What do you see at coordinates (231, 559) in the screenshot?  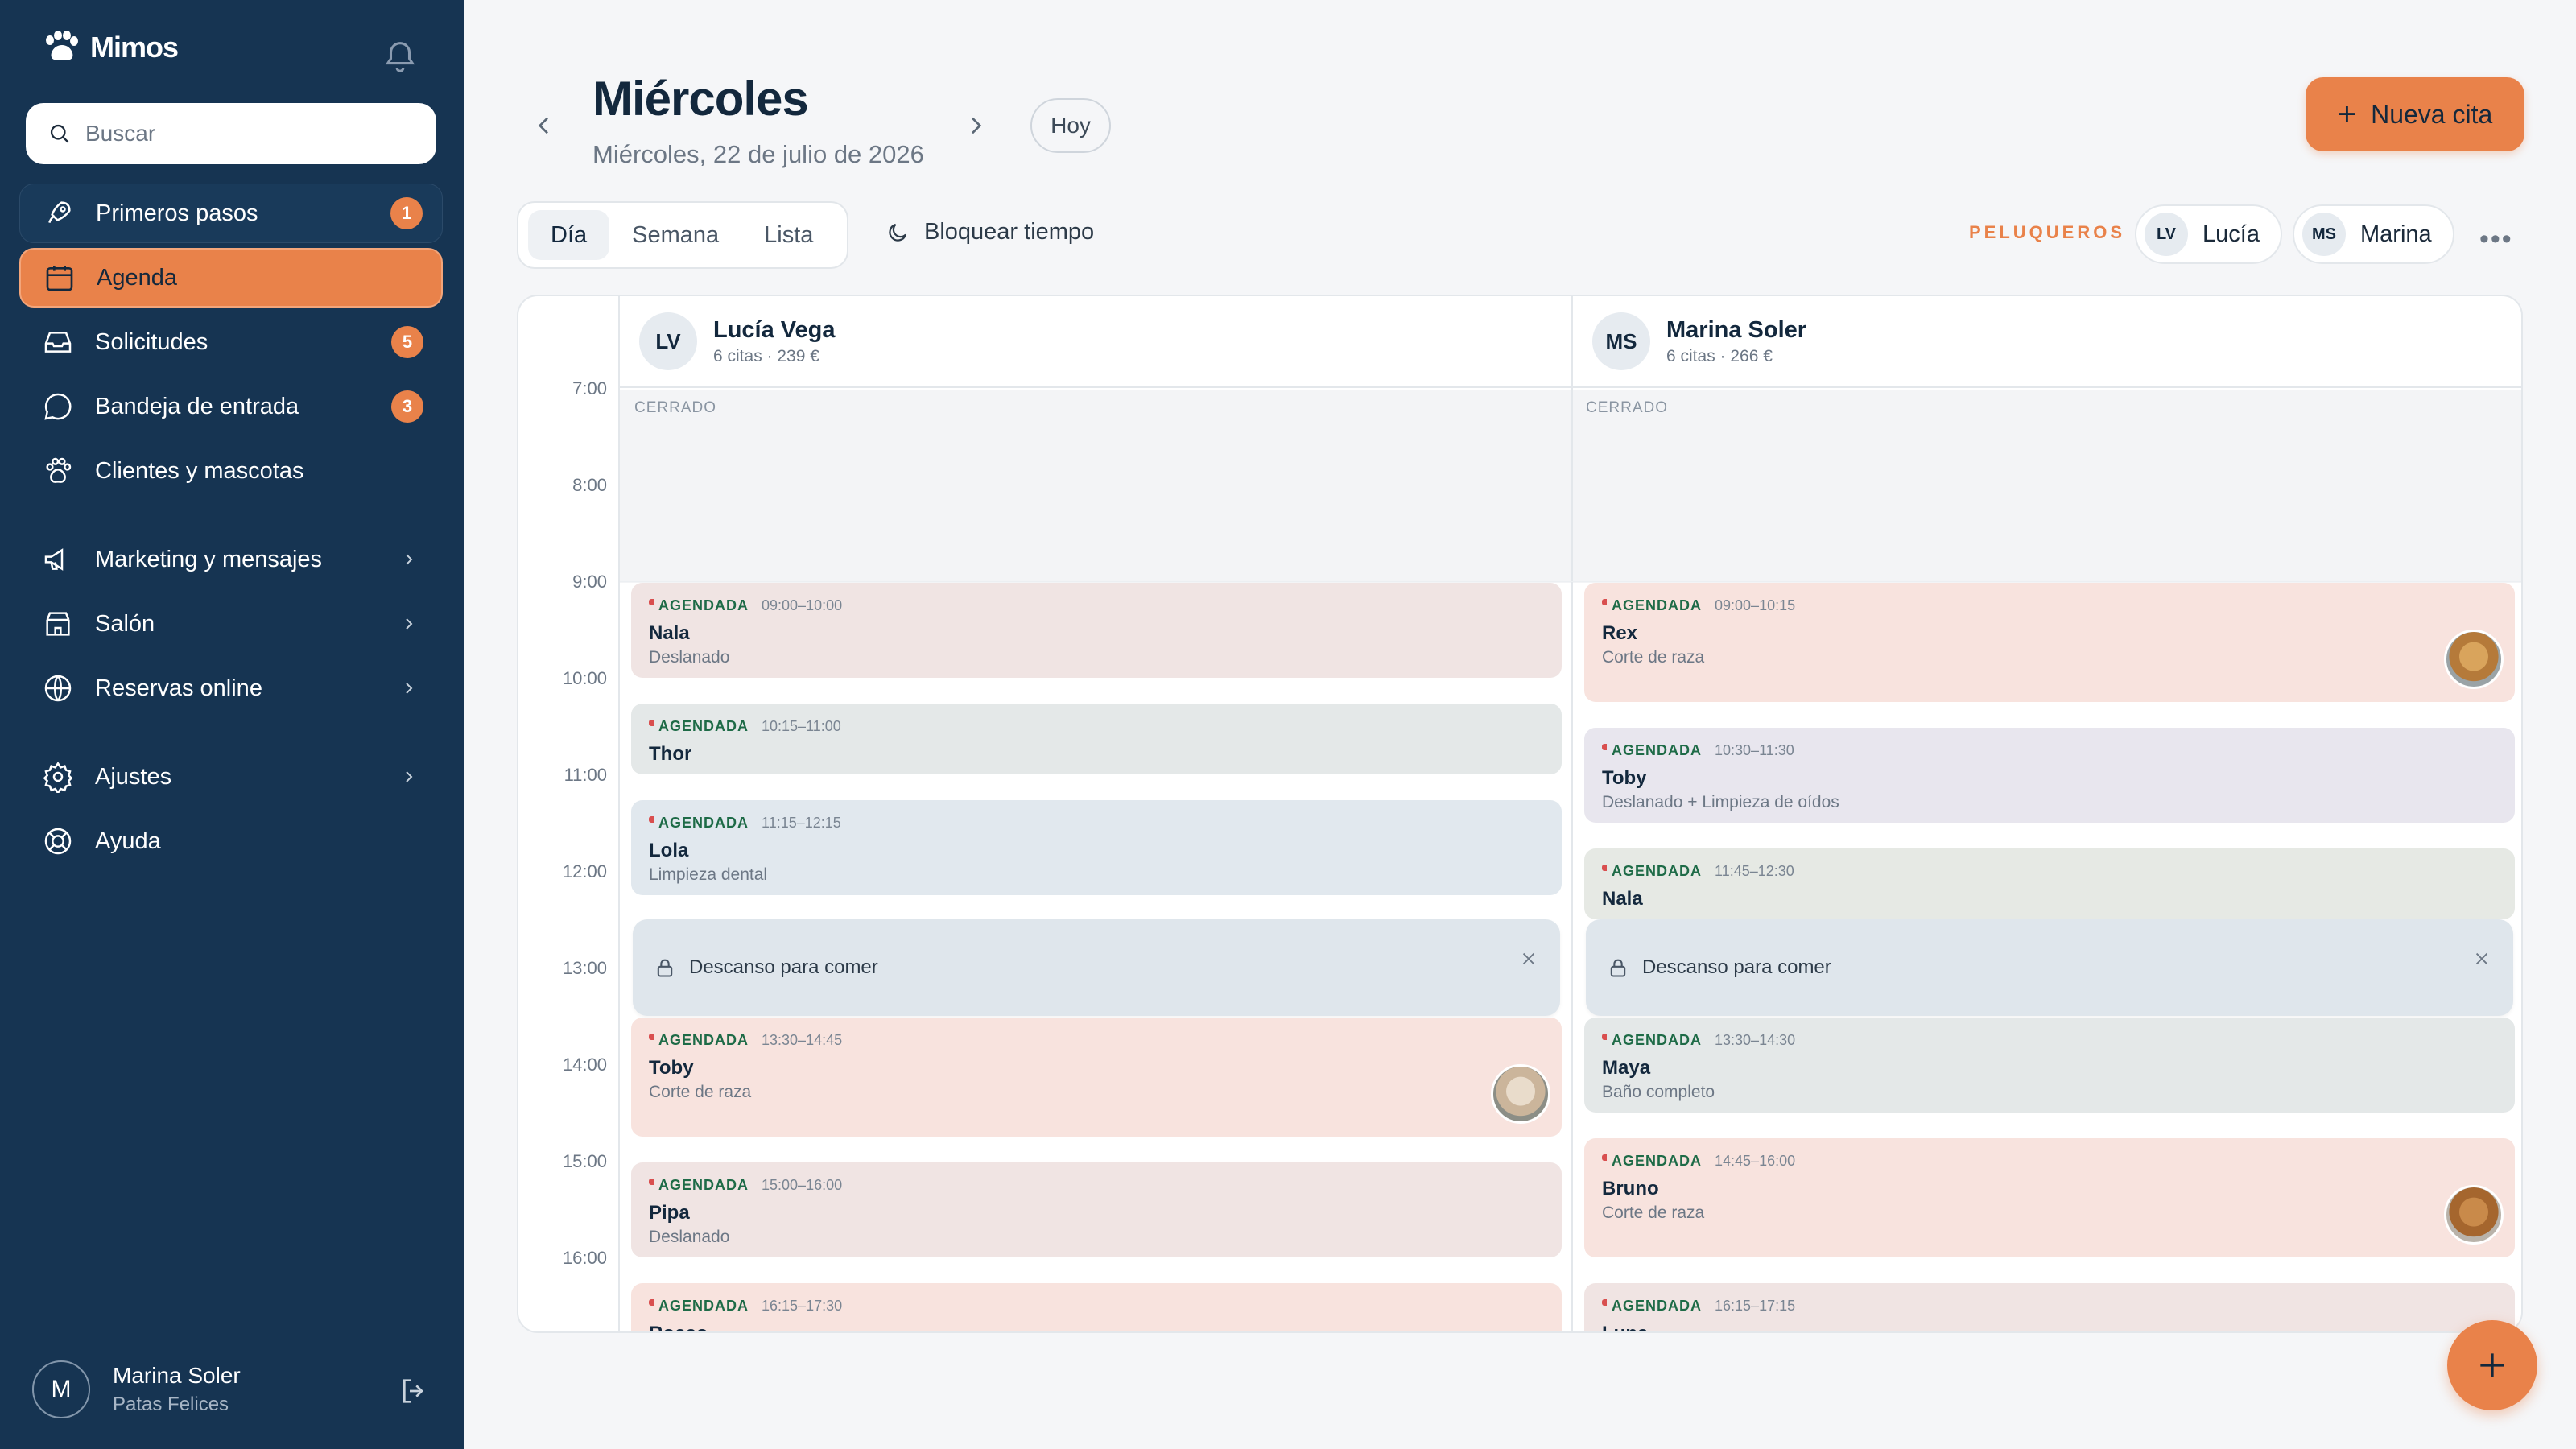 I see `sidebar-item-marketing: Marketing y mensajes` at bounding box center [231, 559].